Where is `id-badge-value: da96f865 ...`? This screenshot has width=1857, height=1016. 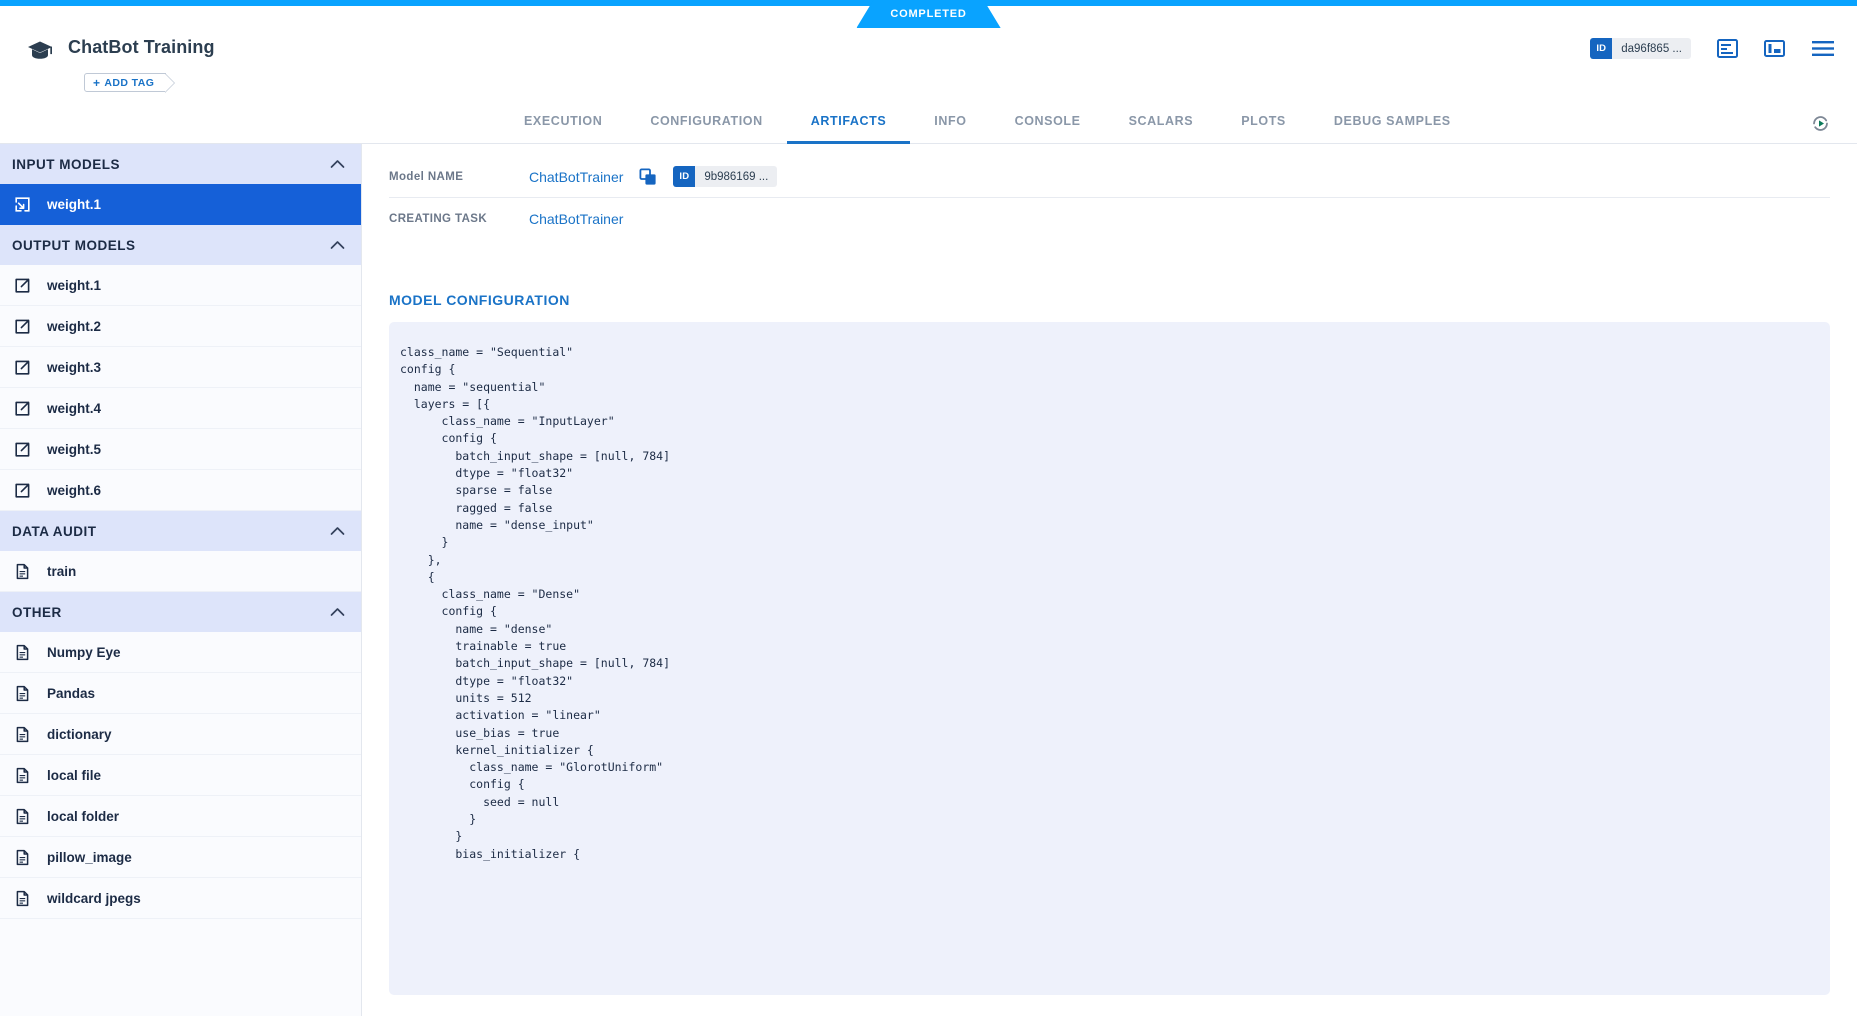 id-badge-value: da96f865 ... is located at coordinates (1651, 48).